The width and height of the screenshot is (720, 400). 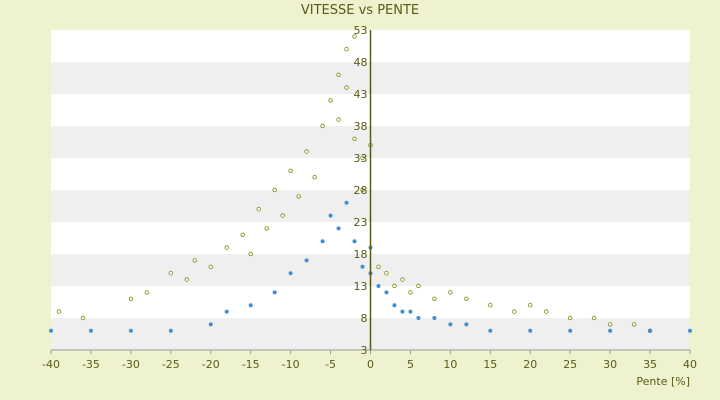 I want to click on x-tick-label: 20, so click(x=530, y=364).